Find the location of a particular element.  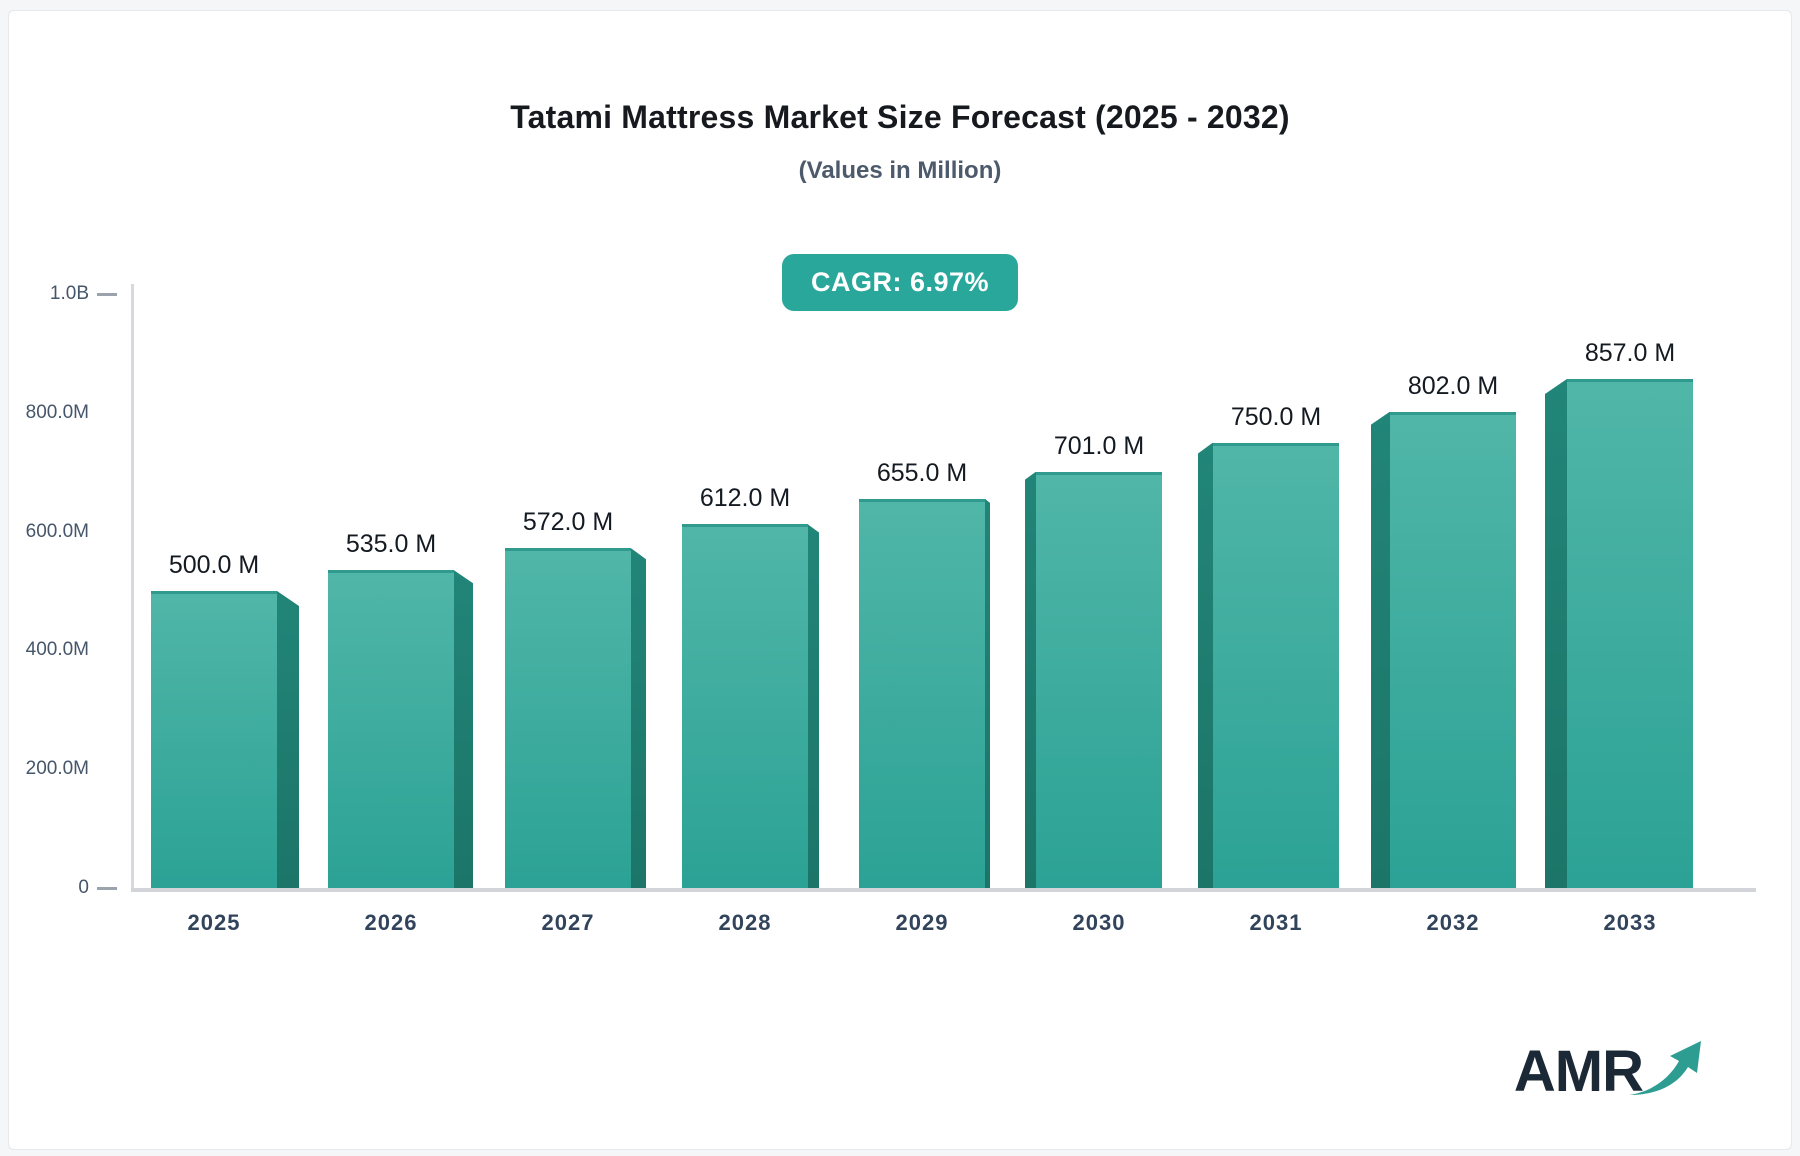

x-tick-label: 2025 is located at coordinates (214, 922).